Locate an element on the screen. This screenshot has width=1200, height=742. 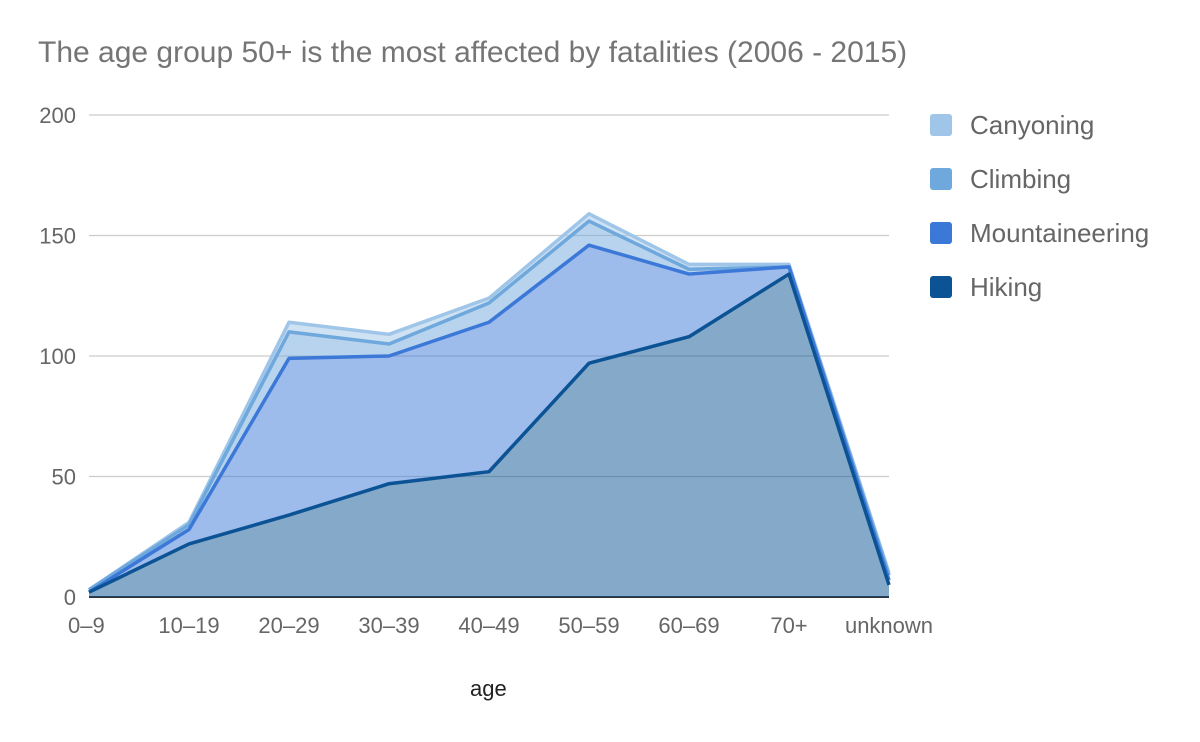
x-tick-label: 50–59 is located at coordinates (588, 625).